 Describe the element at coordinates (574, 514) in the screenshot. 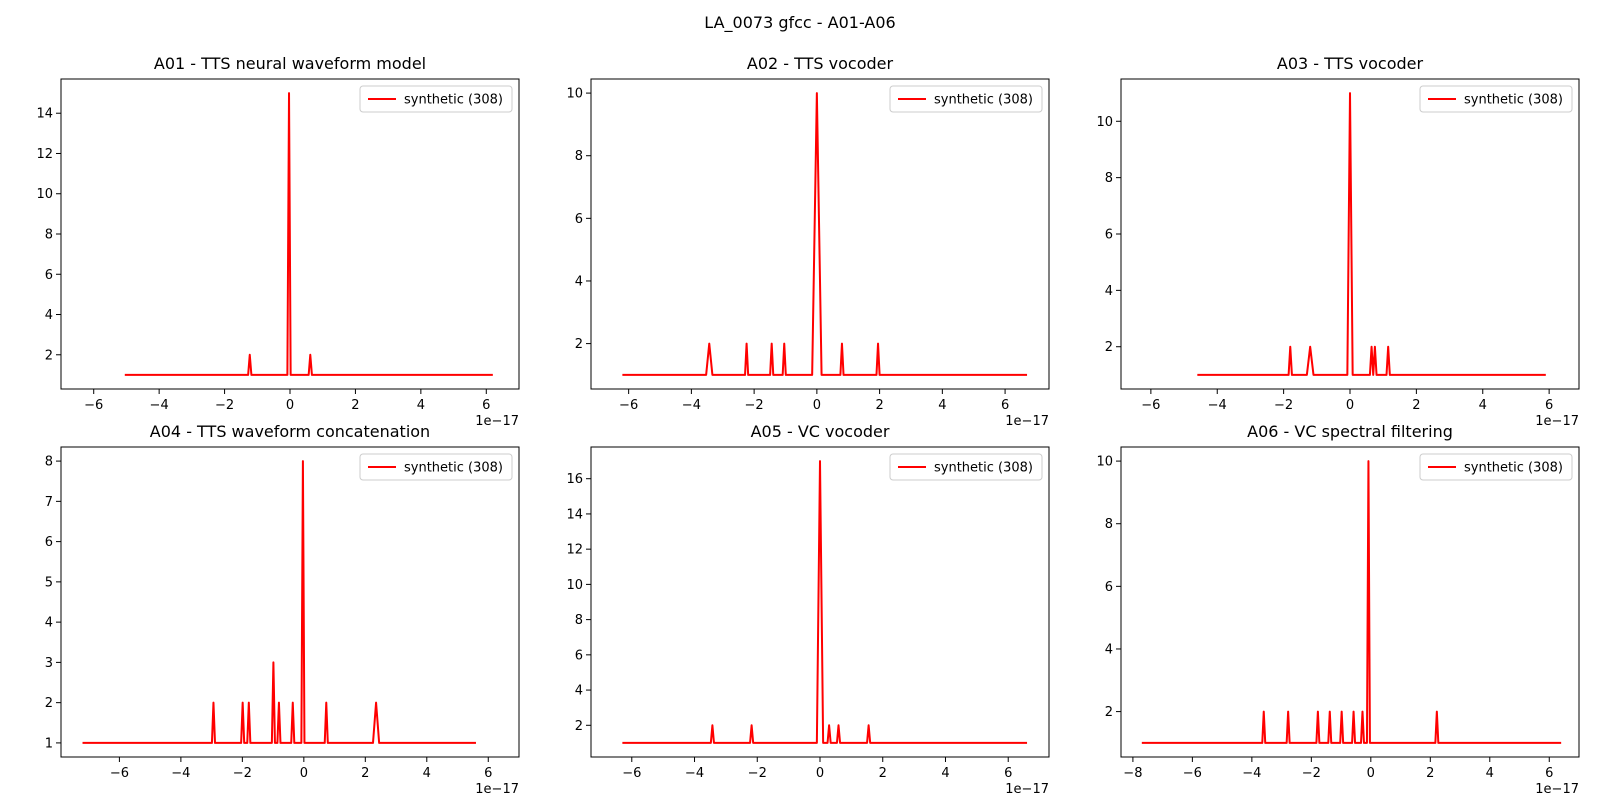

I see `y-tick-label: 14` at that location.